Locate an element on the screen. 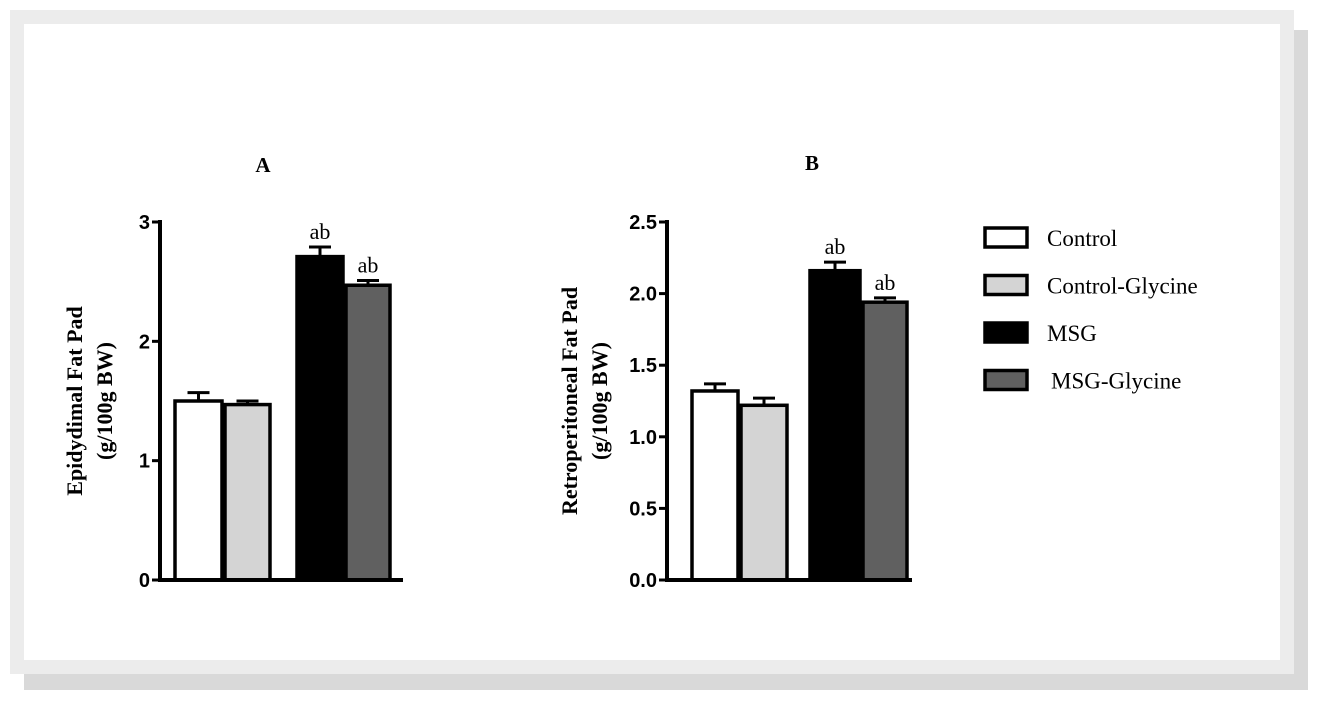 Image resolution: width=1319 pixels, height=701 pixels. y-tick-label: 2 is located at coordinates (144, 342).